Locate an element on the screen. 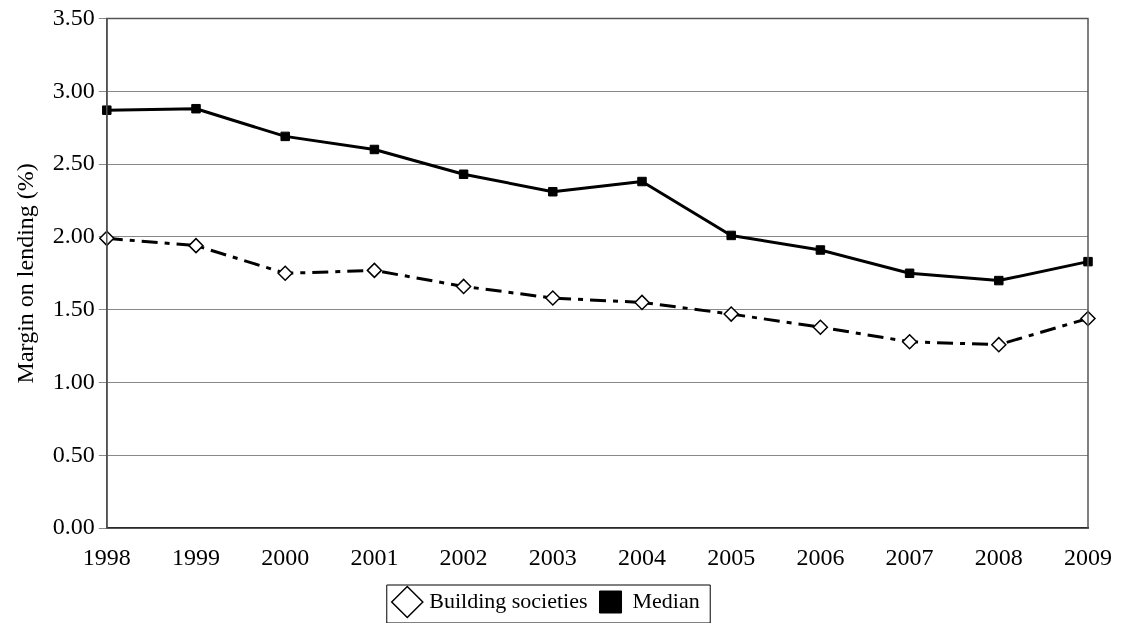 The width and height of the screenshot is (1130, 623). y-tick-label: 2.50 is located at coordinates (73, 162).